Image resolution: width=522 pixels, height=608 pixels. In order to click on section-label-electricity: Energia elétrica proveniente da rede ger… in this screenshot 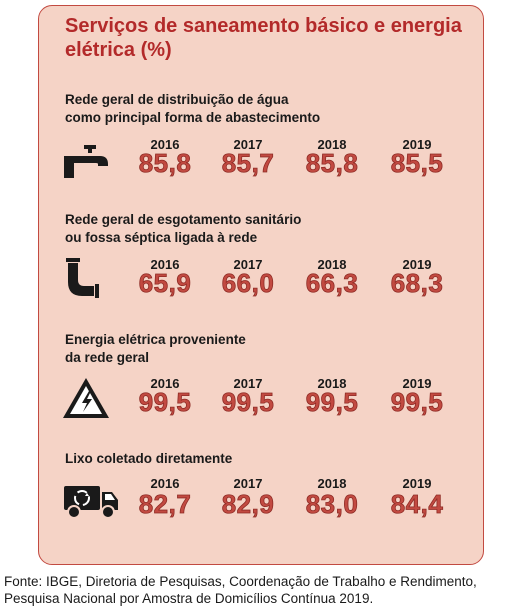, I will do `click(215, 349)`.